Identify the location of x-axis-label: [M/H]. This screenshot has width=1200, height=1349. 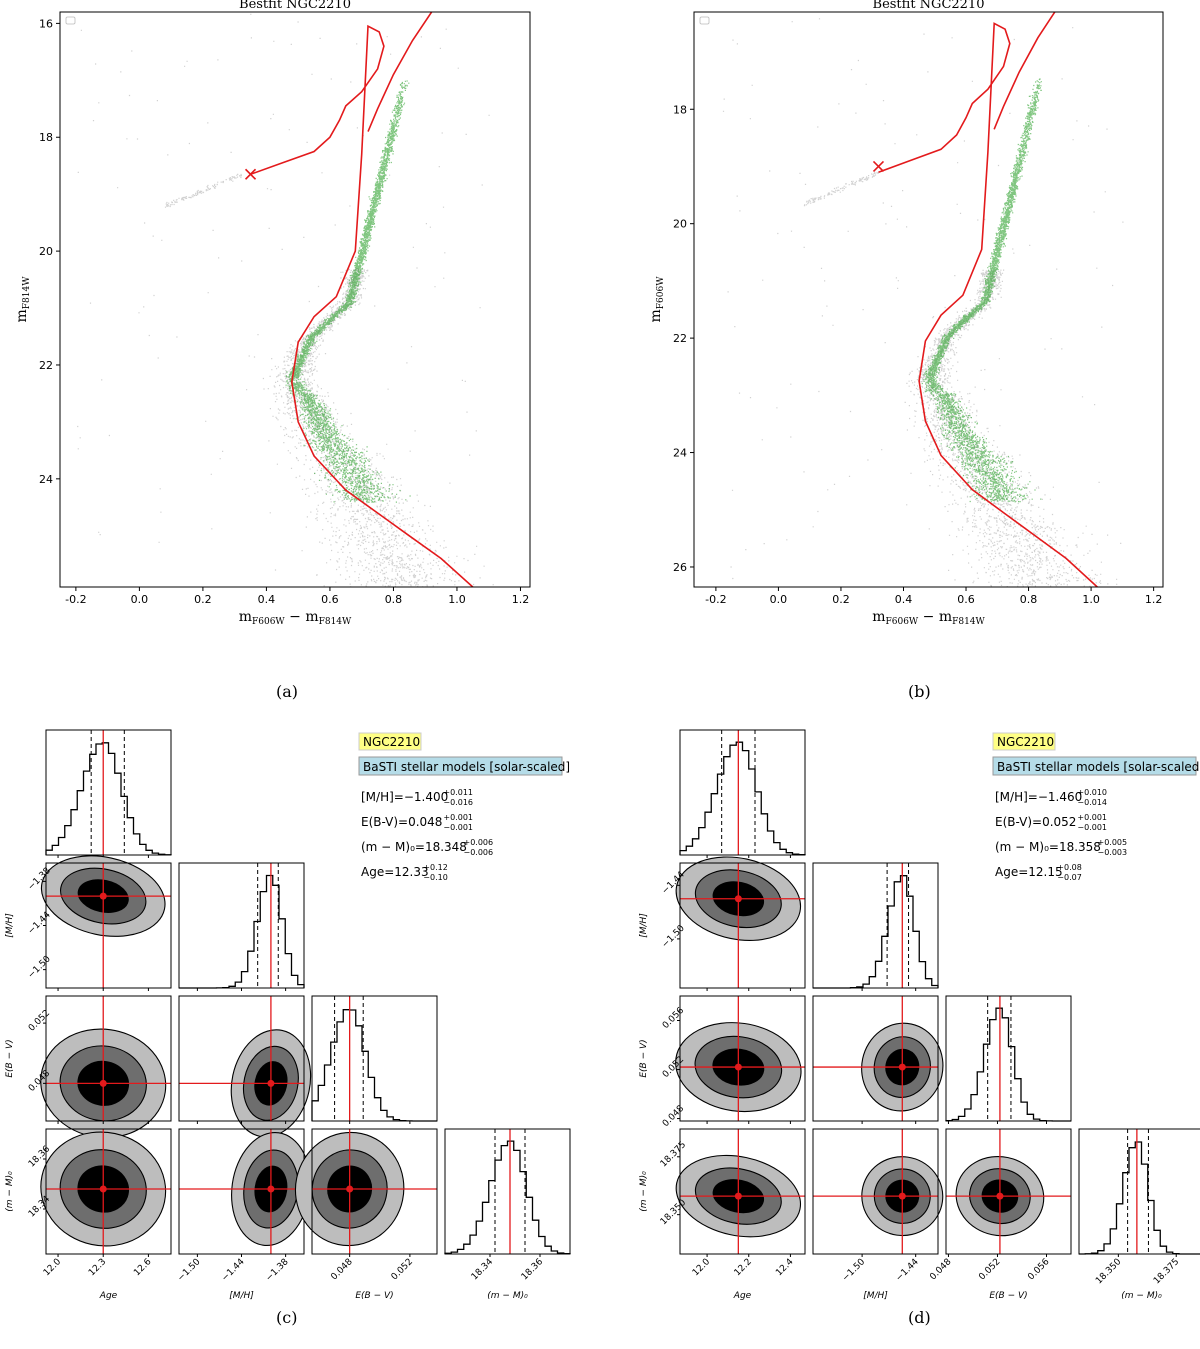
(875, 1296).